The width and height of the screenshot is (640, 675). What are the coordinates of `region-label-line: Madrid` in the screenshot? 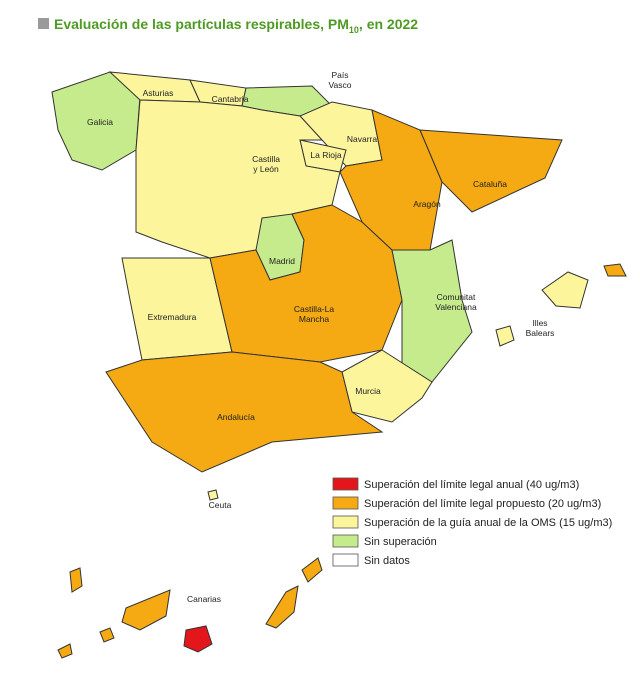 It's located at (282, 261).